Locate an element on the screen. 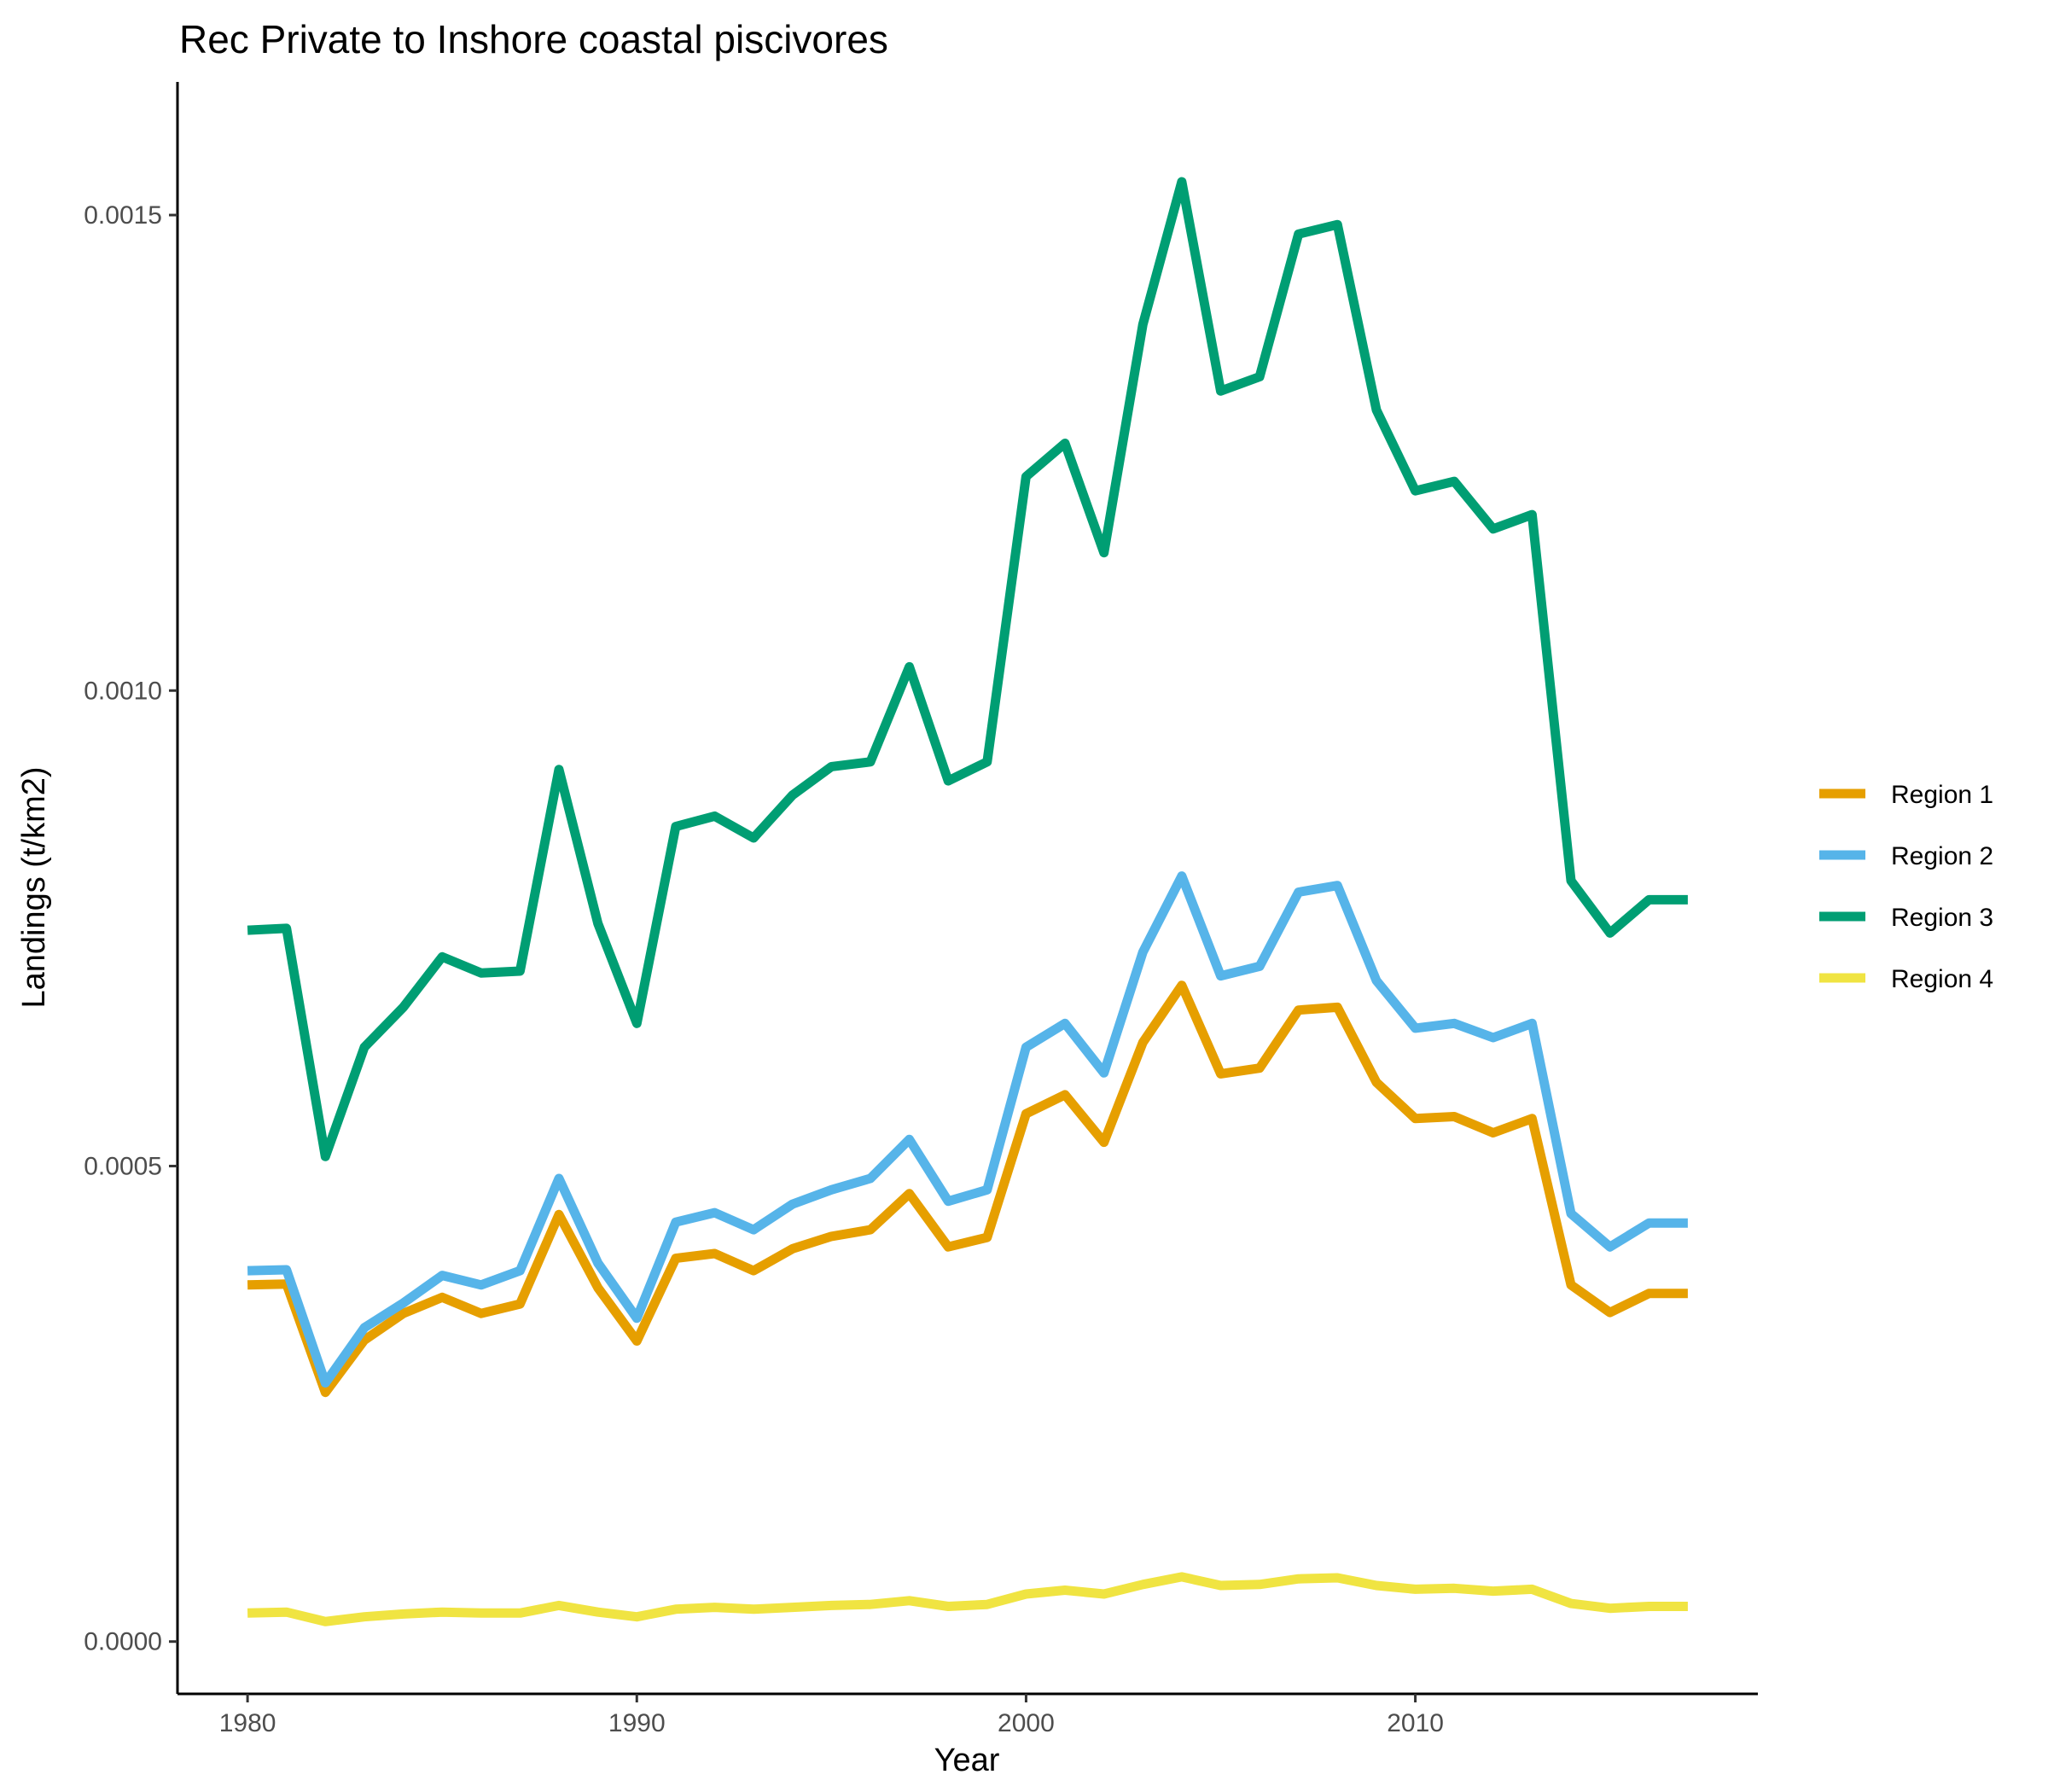 This screenshot has width=2048, height=1792. y-tick-label: 0.0000 is located at coordinates (123, 1642).